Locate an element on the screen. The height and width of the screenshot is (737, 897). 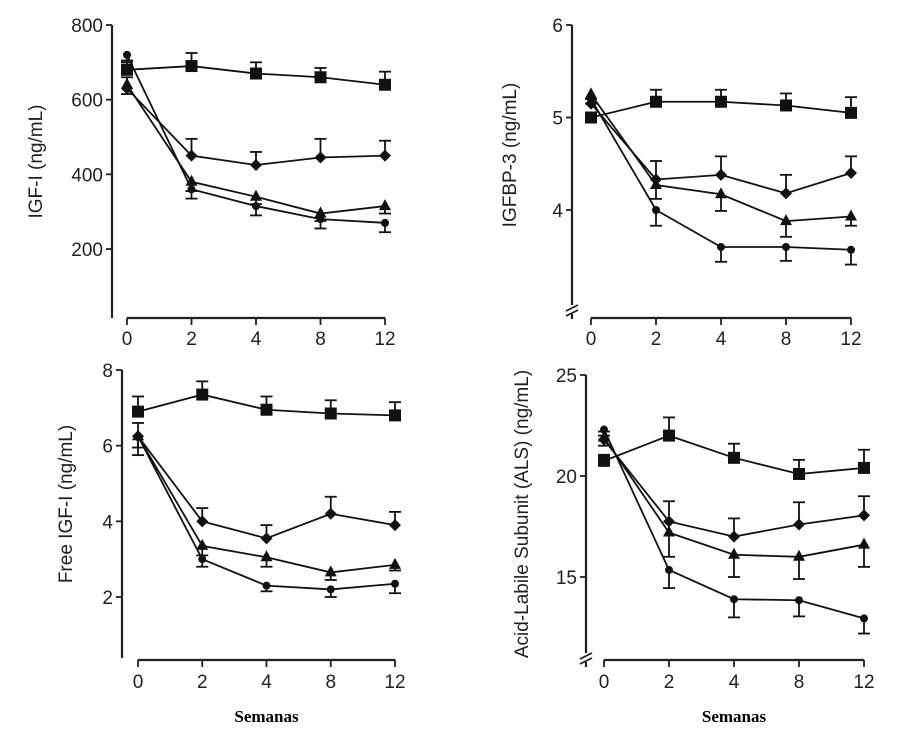
y-tick-label: 8 is located at coordinates (107, 371).